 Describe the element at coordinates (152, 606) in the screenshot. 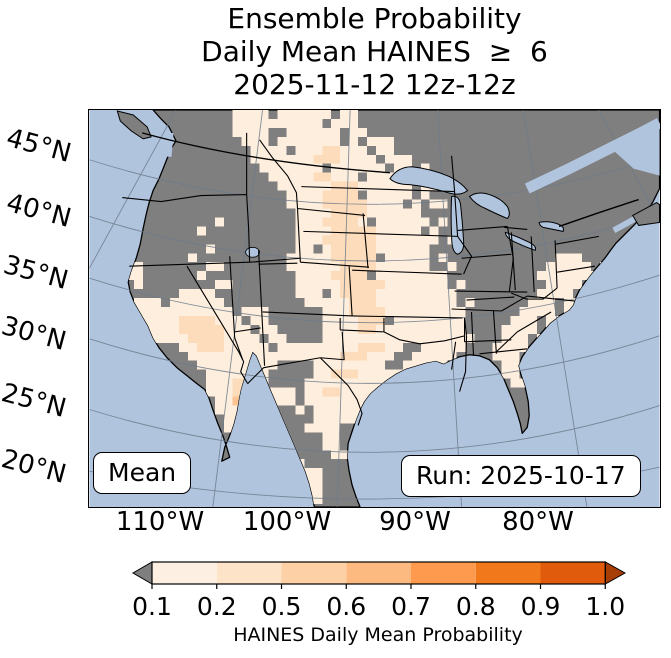

I see `colorbar-tick-label: 0.1` at that location.